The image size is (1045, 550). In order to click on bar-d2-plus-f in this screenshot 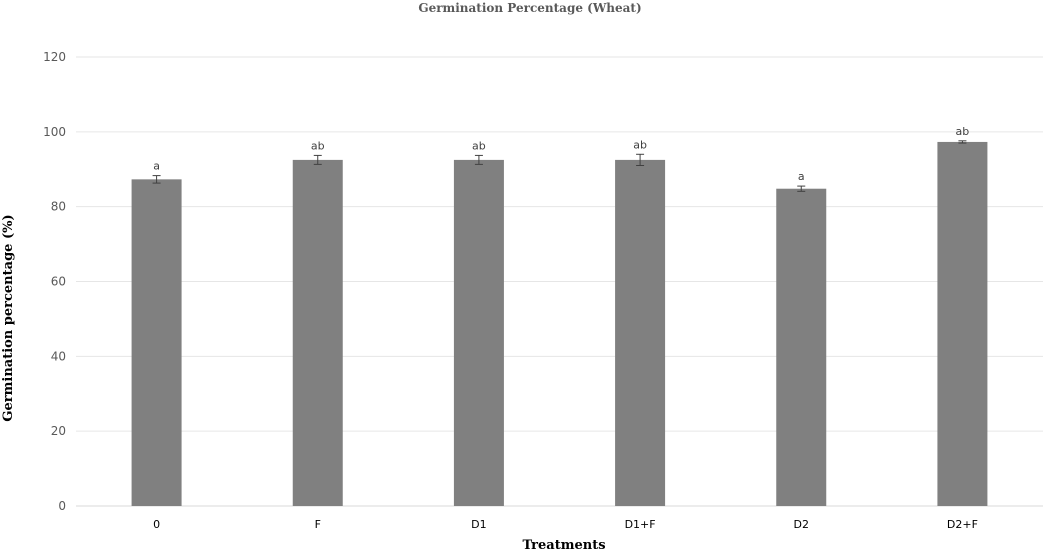, I will do `click(962, 323)`.